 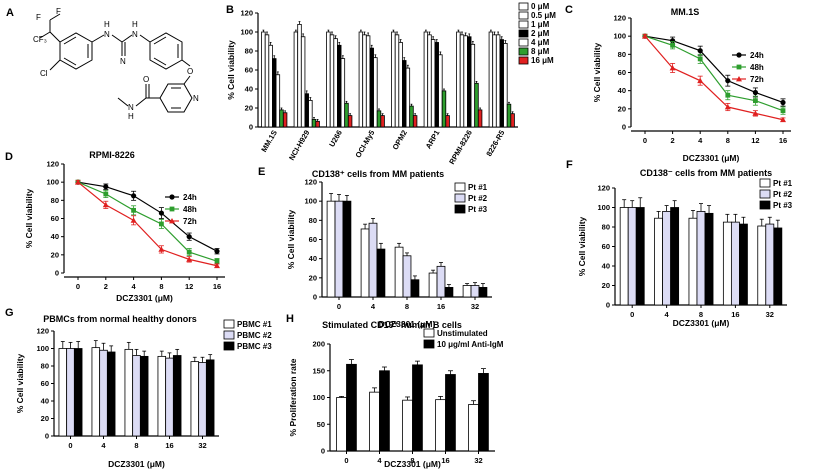 What do you see at coordinates (196, 98) in the screenshot?
I see `pyridine-n-label: N` at bounding box center [196, 98].